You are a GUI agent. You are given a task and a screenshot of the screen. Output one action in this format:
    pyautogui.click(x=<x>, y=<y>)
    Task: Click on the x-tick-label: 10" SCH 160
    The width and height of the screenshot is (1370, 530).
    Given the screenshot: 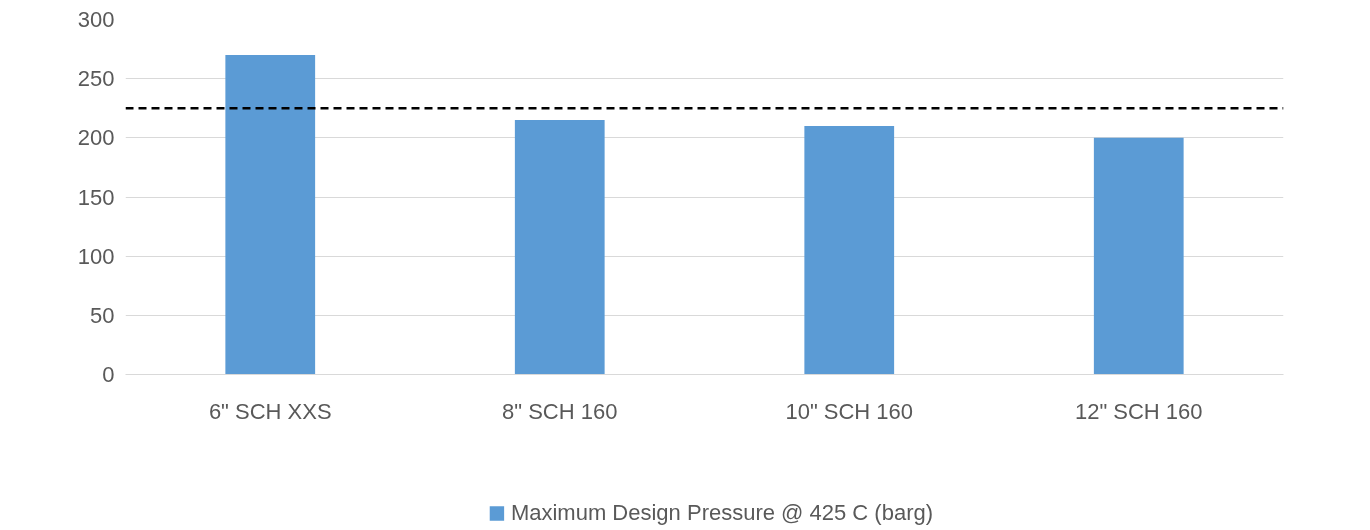 What is the action you would take?
    pyautogui.click(x=849, y=411)
    